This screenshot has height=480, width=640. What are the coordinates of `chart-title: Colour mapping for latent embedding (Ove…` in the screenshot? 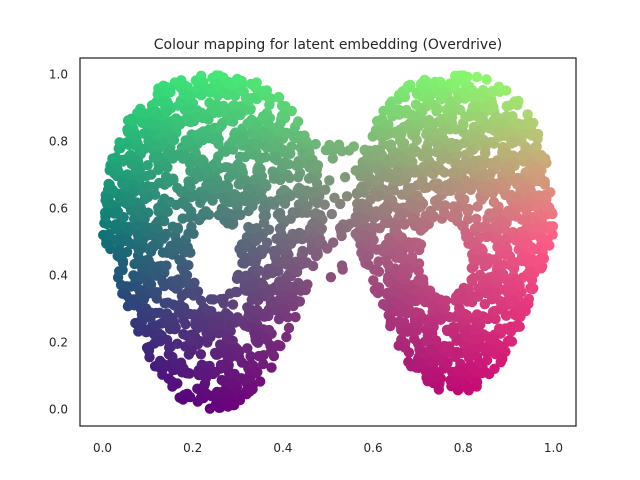 It's located at (328, 45).